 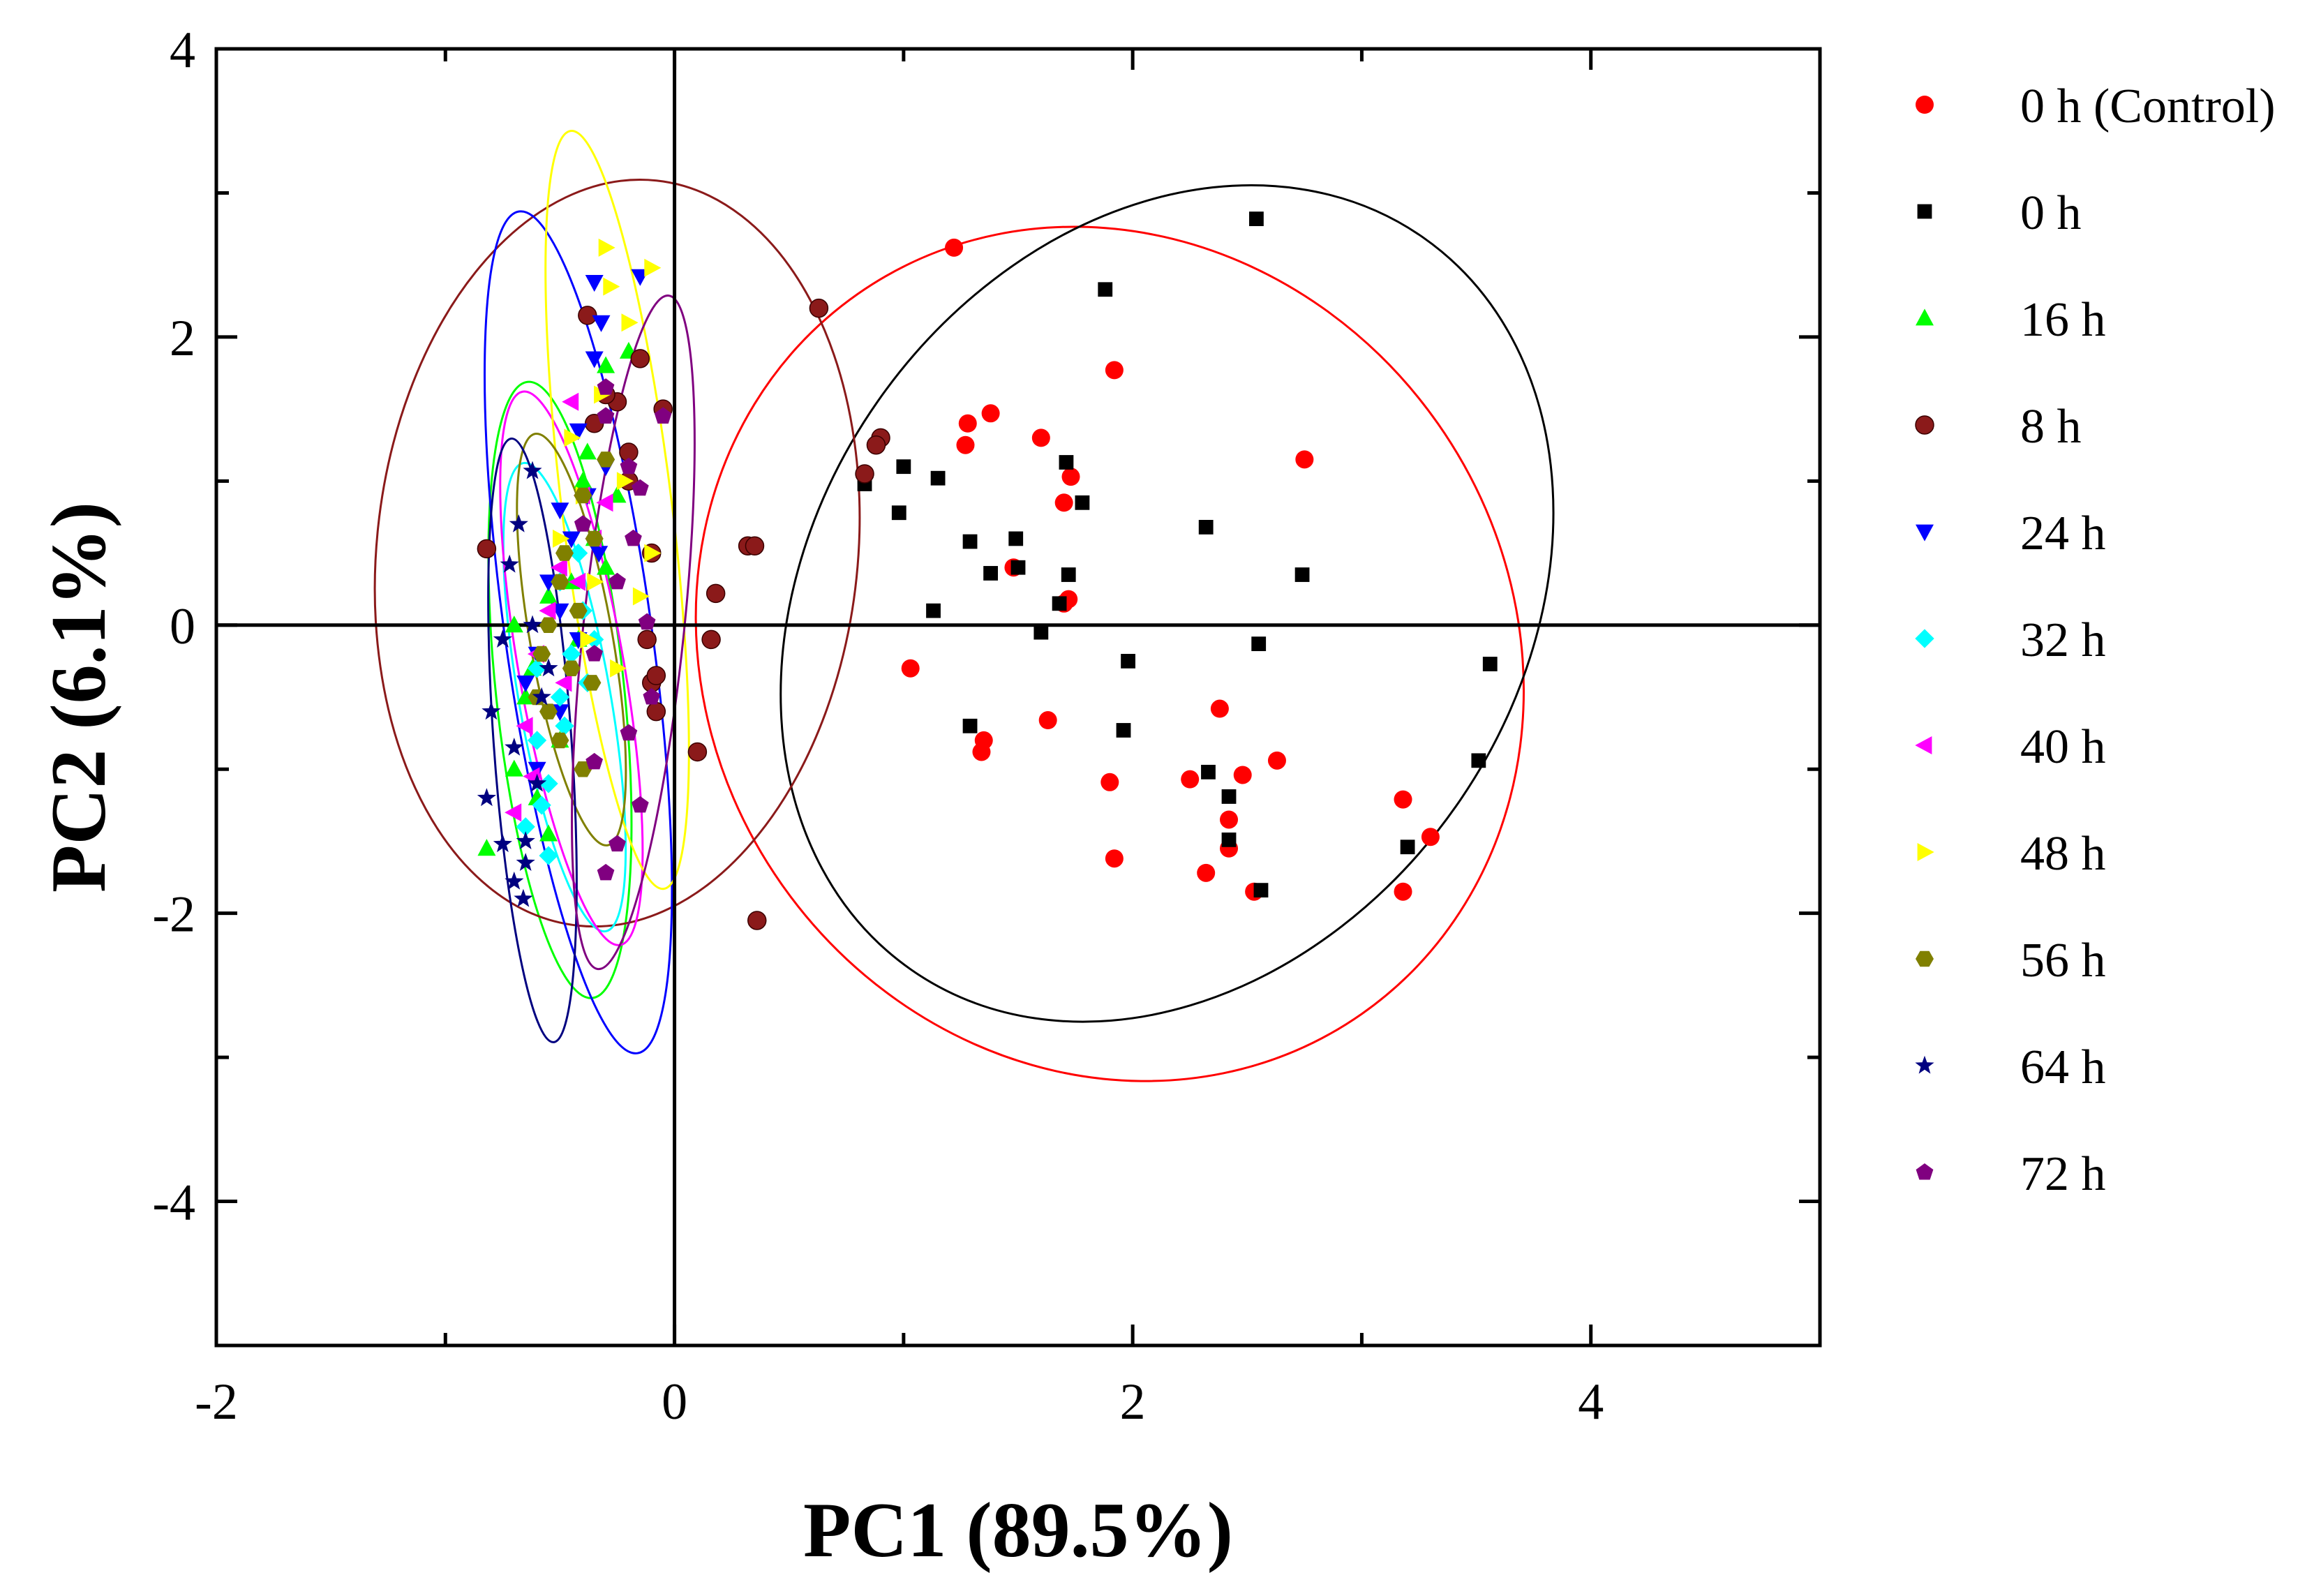 What do you see at coordinates (2063, 1174) in the screenshot?
I see `legend-label-series-10: 72 h` at bounding box center [2063, 1174].